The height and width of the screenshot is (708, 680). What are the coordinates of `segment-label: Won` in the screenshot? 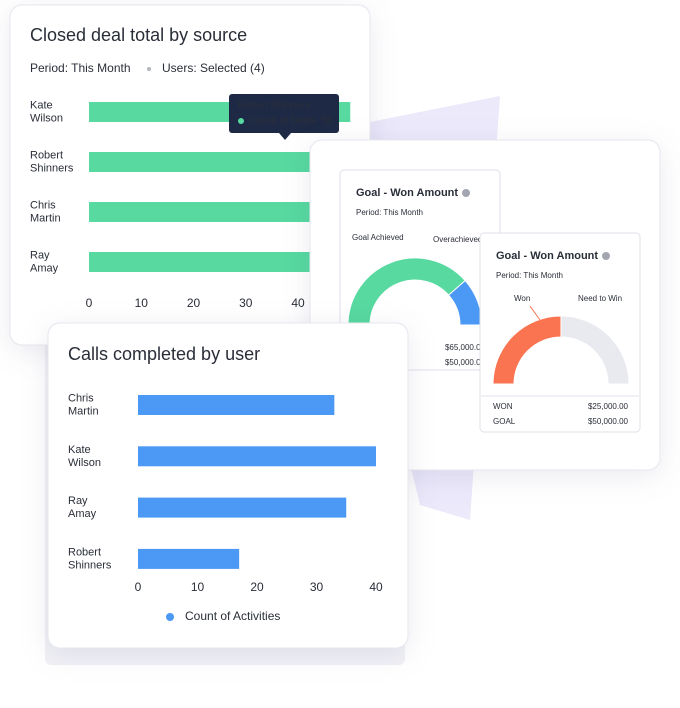 It's located at (522, 298).